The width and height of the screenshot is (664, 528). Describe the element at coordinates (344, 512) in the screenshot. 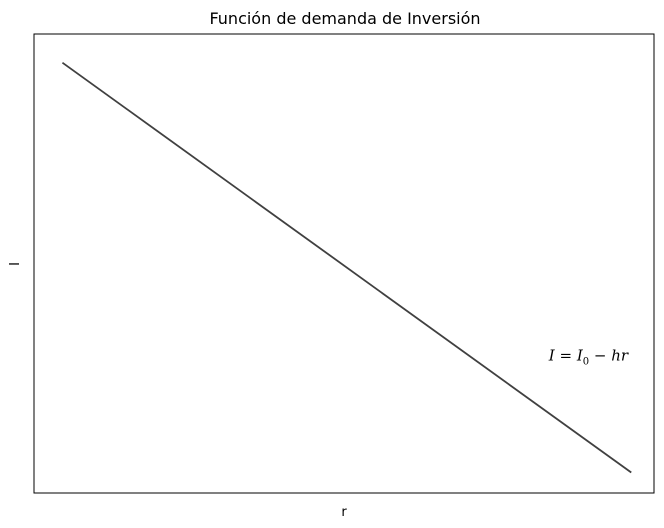

I see `x-axis-label: r` at that location.